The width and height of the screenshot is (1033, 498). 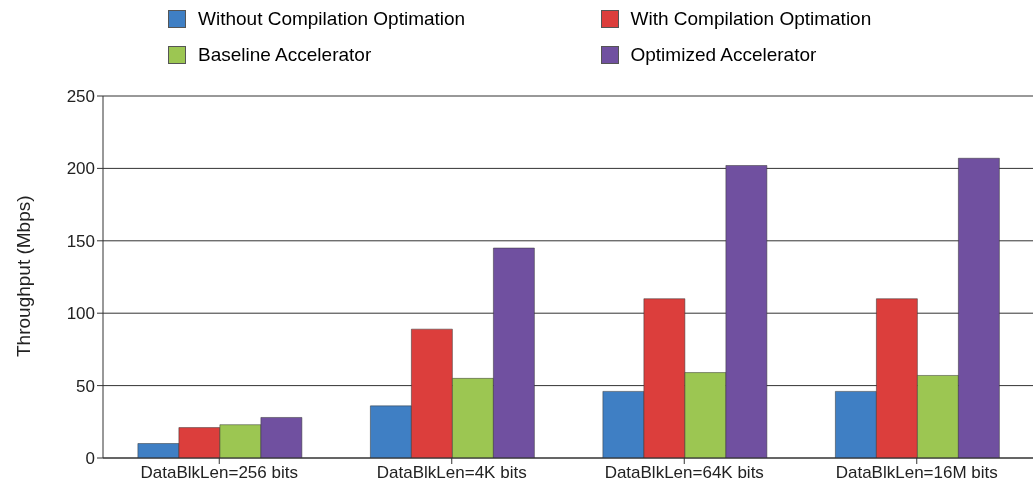 What do you see at coordinates (684, 473) in the screenshot?
I see `x-tick-label: DataBlkLen=64K bits` at bounding box center [684, 473].